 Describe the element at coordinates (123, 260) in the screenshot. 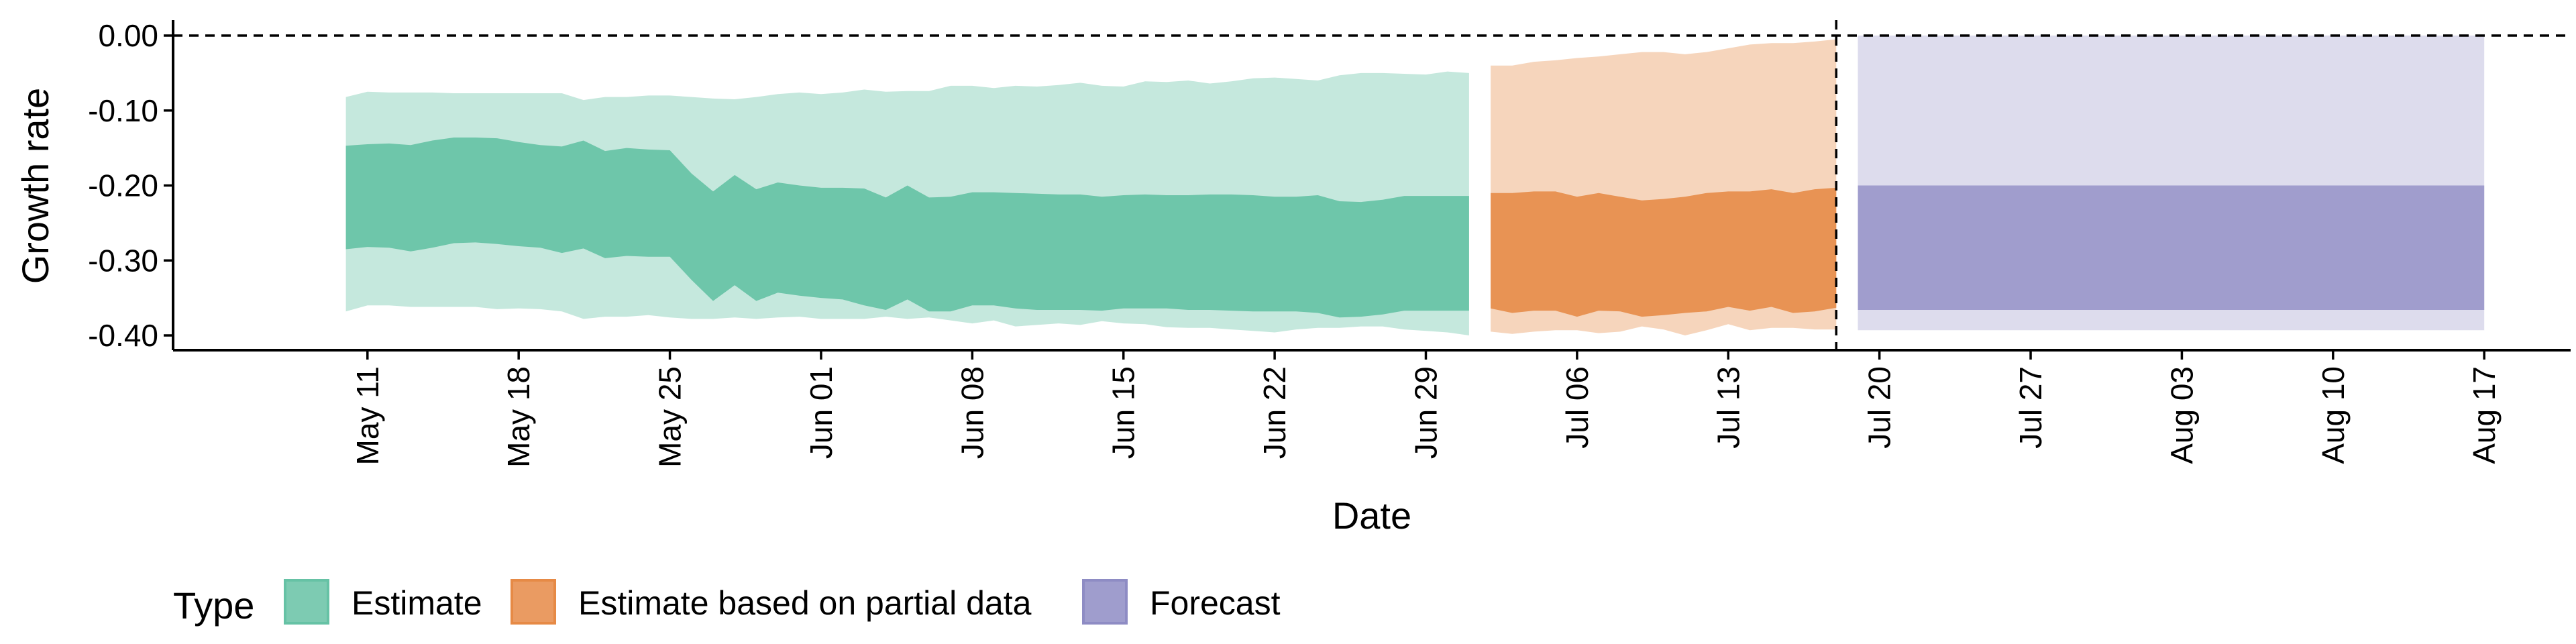

I see `y-tick-label: -0.30` at that location.